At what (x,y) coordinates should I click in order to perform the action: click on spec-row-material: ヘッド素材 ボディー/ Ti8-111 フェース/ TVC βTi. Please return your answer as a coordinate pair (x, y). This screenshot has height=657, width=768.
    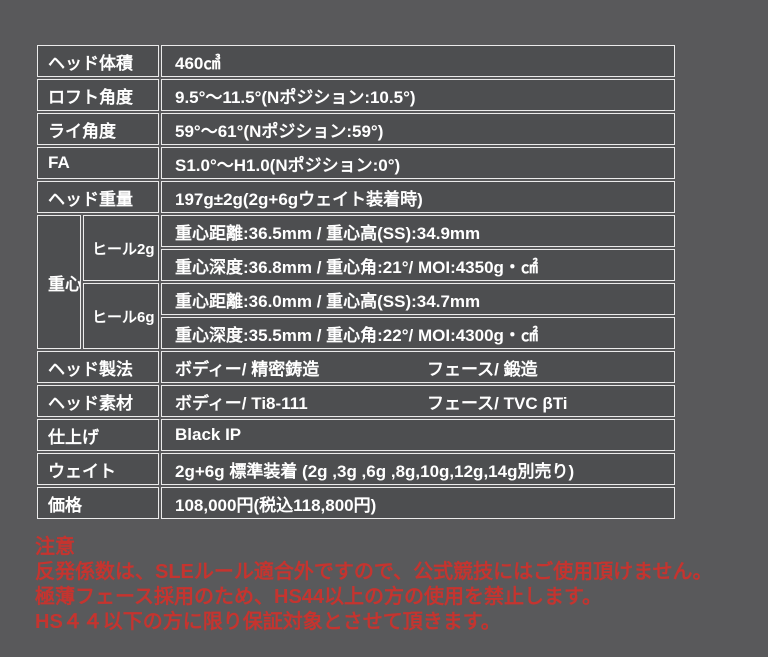
    Looking at the image, I should click on (356, 401).